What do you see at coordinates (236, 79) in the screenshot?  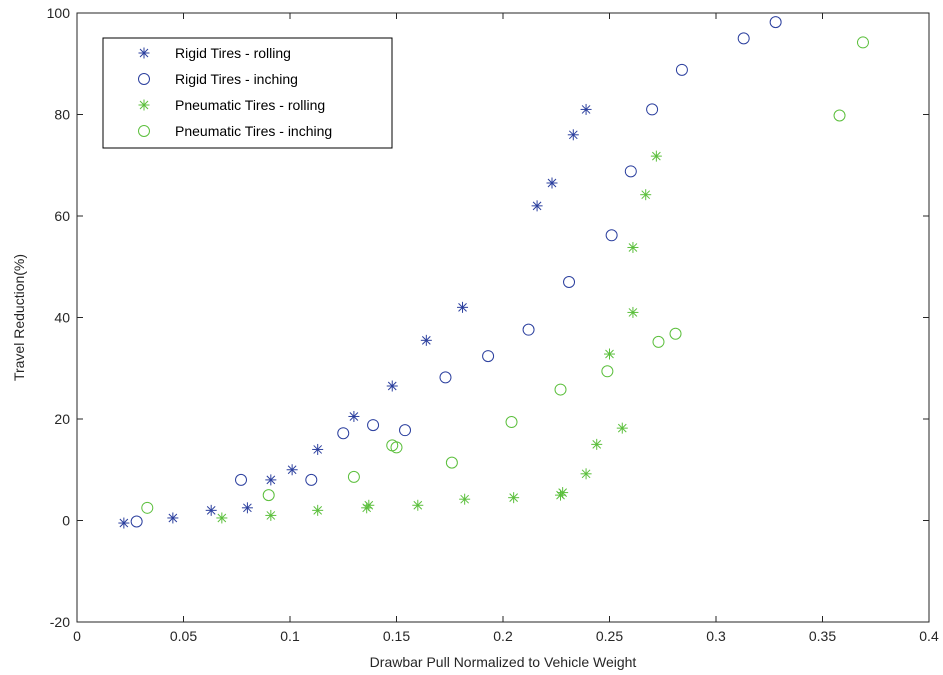 I see `legend-label: Rigid Tires - inching` at bounding box center [236, 79].